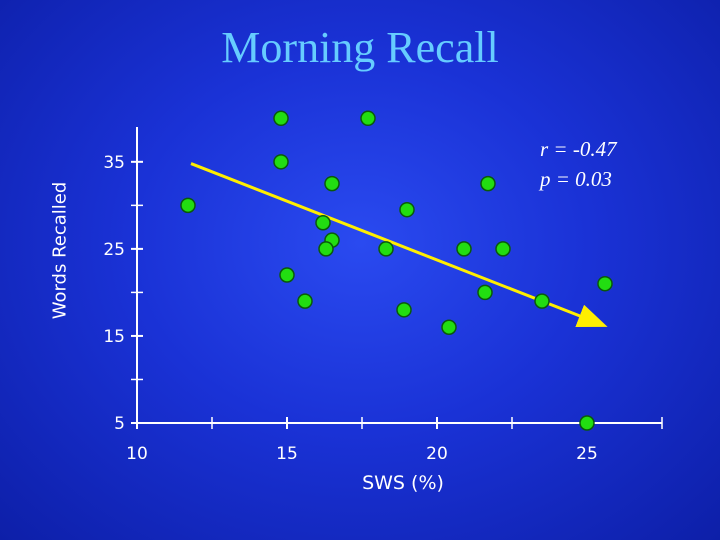 This screenshot has width=720, height=540. I want to click on r-value: r = -0.47, so click(578, 149).